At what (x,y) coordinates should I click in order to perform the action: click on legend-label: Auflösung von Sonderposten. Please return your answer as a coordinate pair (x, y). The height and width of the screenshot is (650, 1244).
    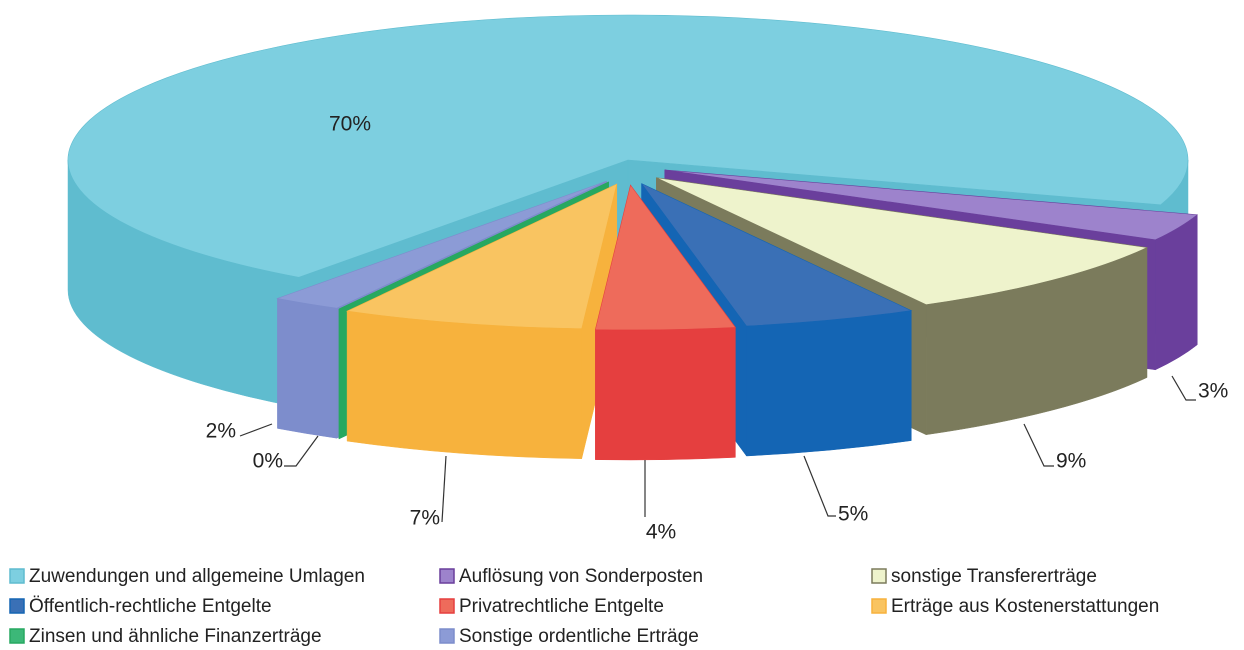
    Looking at the image, I should click on (581, 576).